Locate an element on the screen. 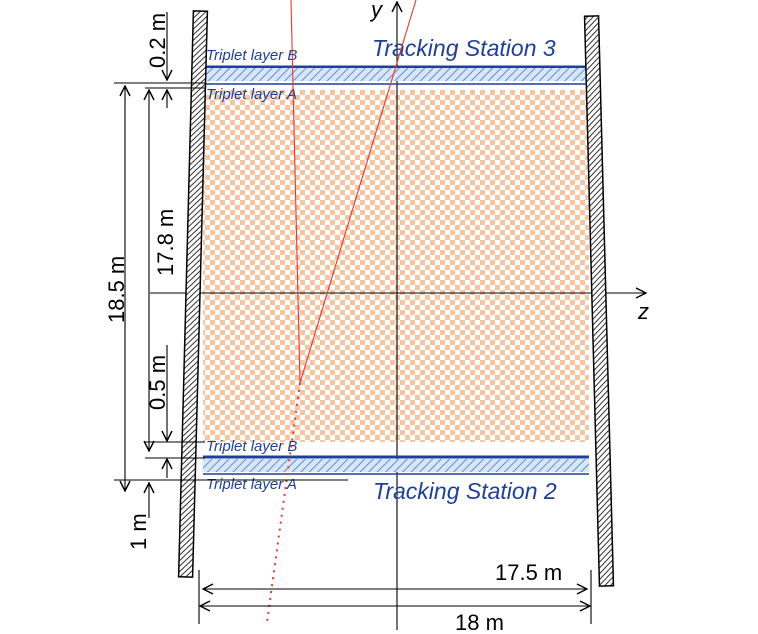  dim-0-2m-label: 0.2 m is located at coordinates (157, 40).